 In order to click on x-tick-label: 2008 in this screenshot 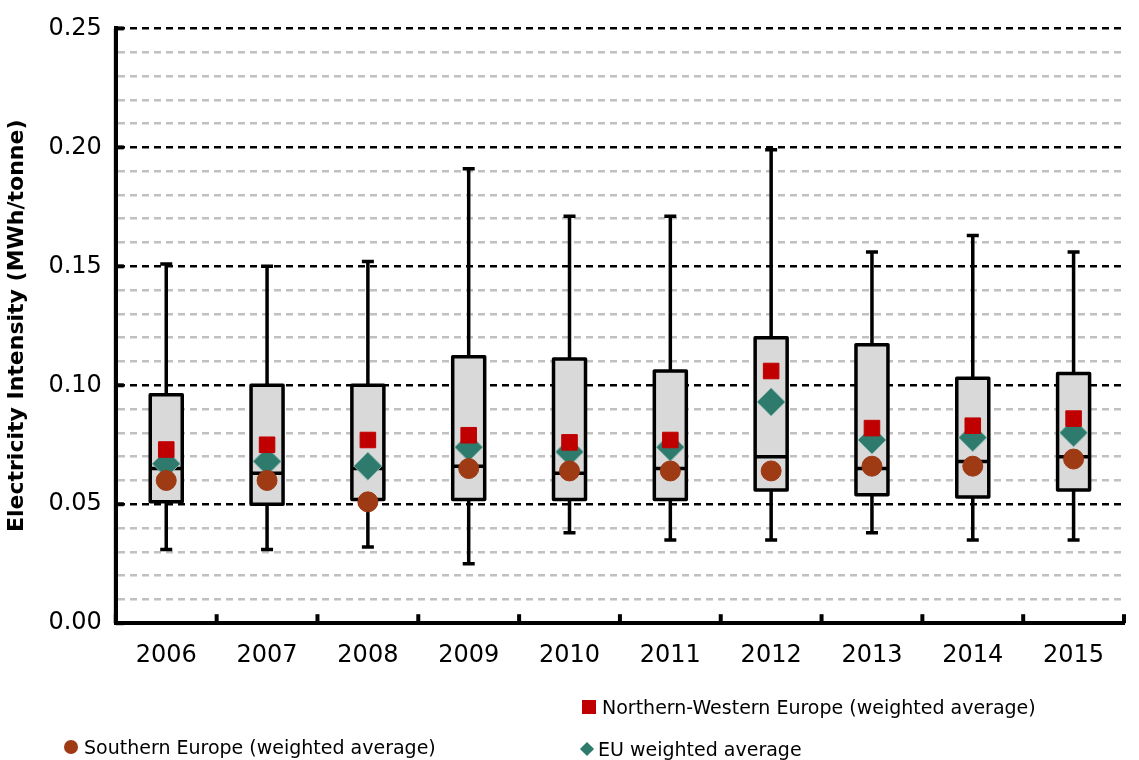, I will do `click(368, 653)`.